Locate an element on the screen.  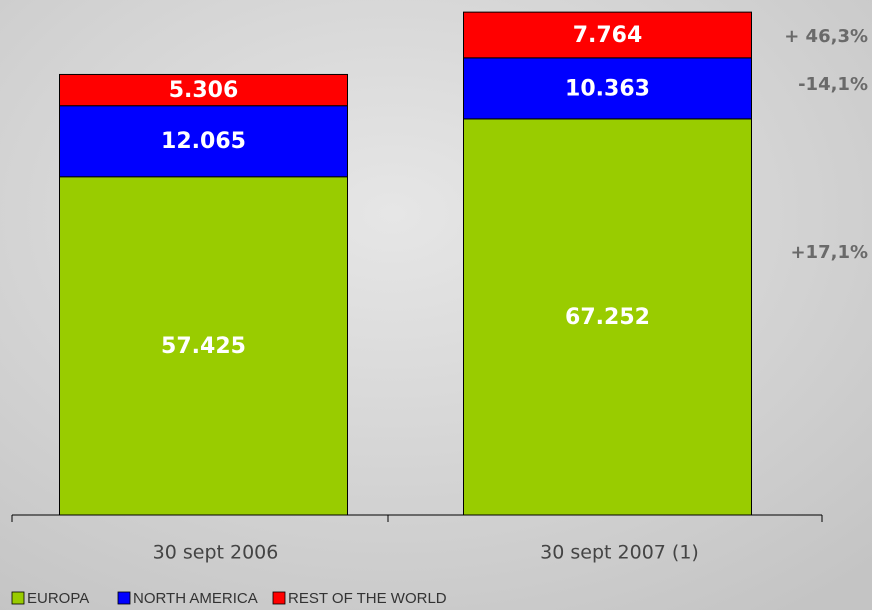
data-label: 12.065 is located at coordinates (203, 141).